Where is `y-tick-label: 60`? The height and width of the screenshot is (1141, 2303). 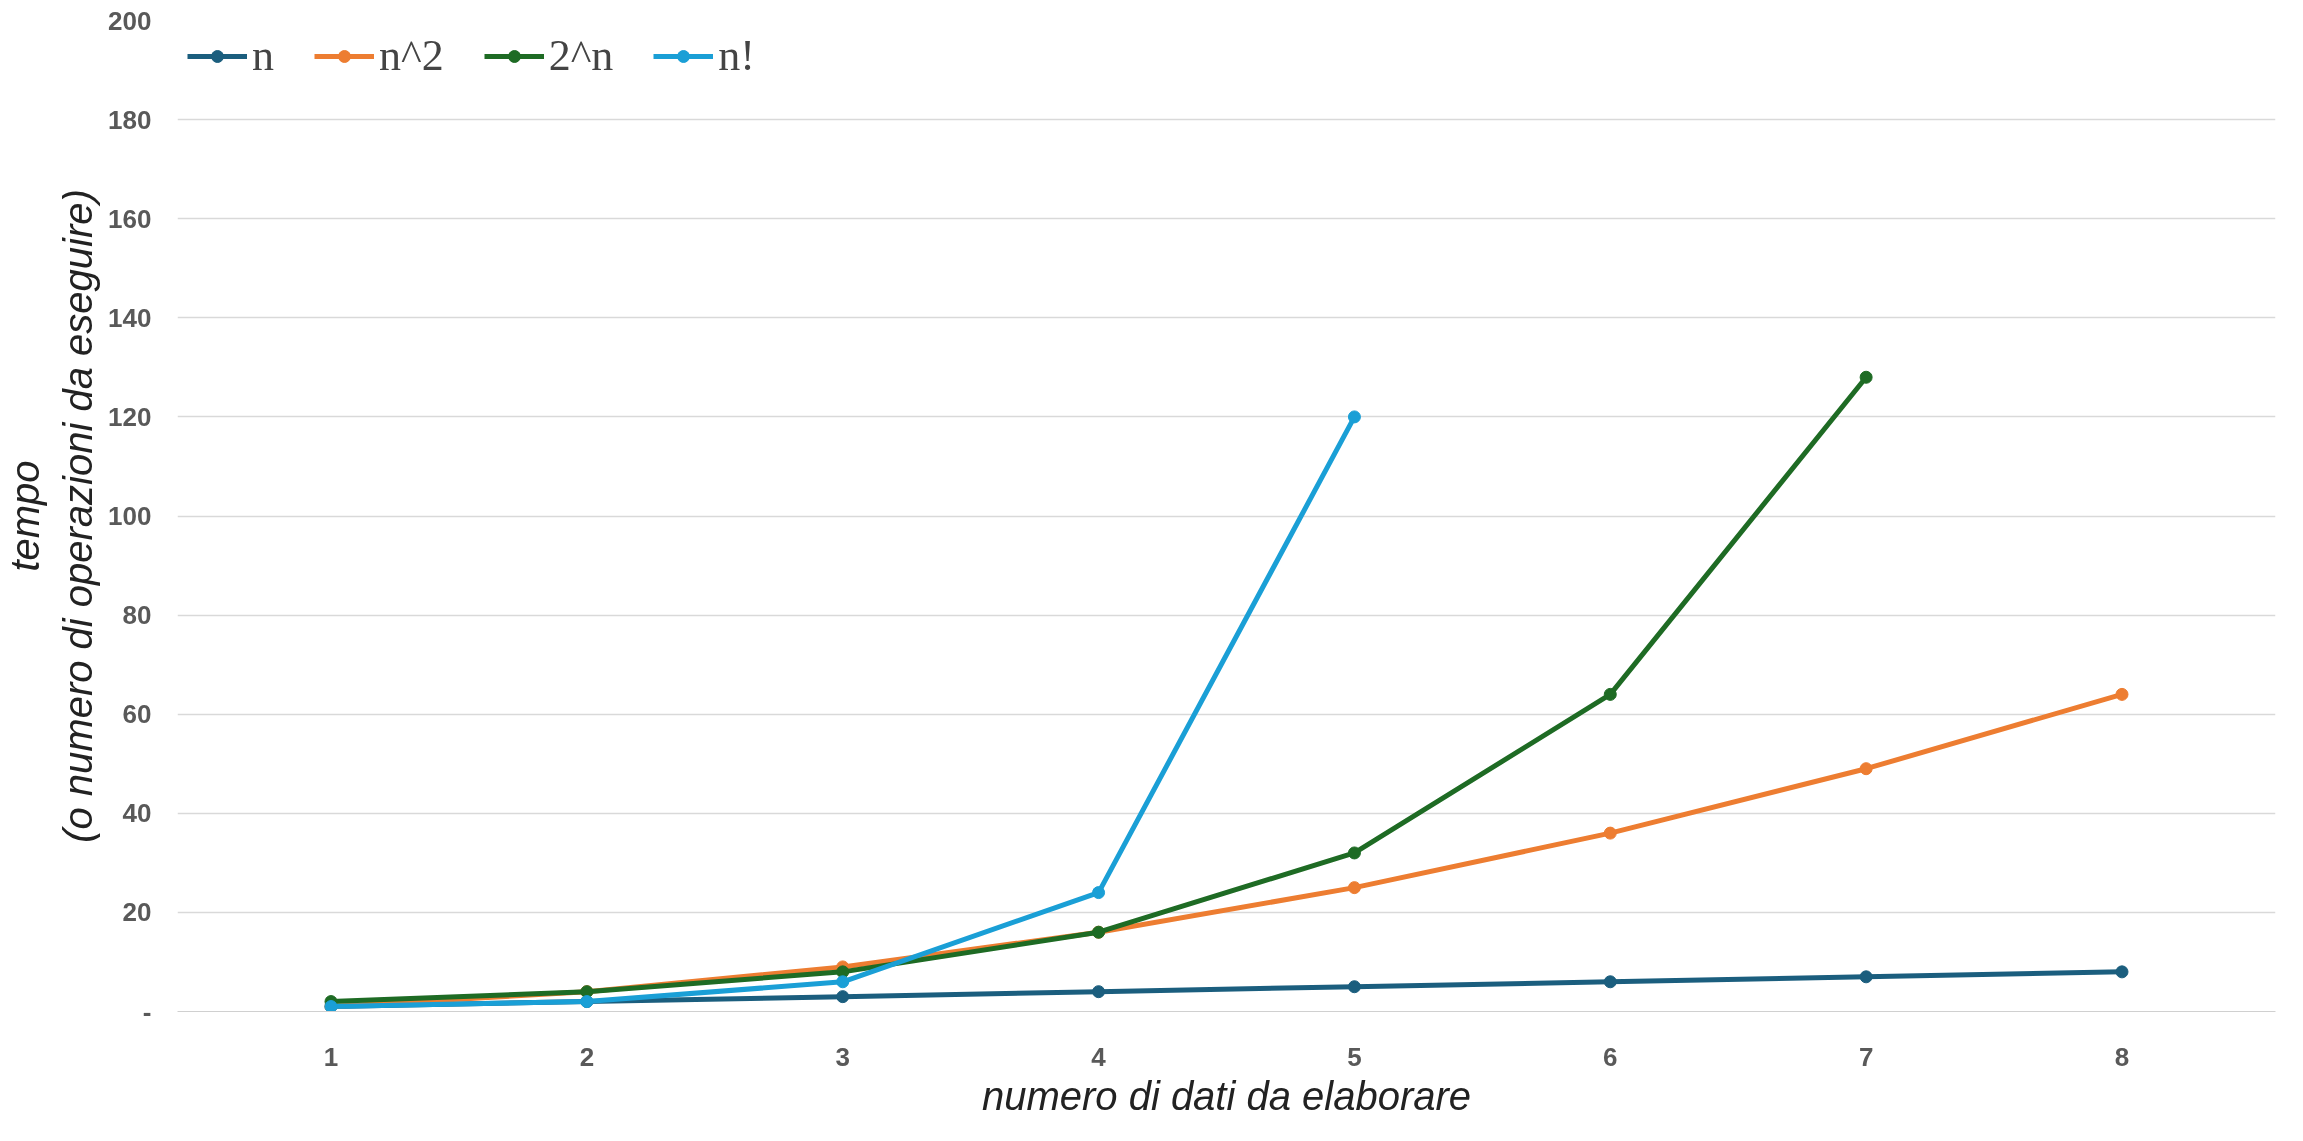
y-tick-label: 60 is located at coordinates (137, 714).